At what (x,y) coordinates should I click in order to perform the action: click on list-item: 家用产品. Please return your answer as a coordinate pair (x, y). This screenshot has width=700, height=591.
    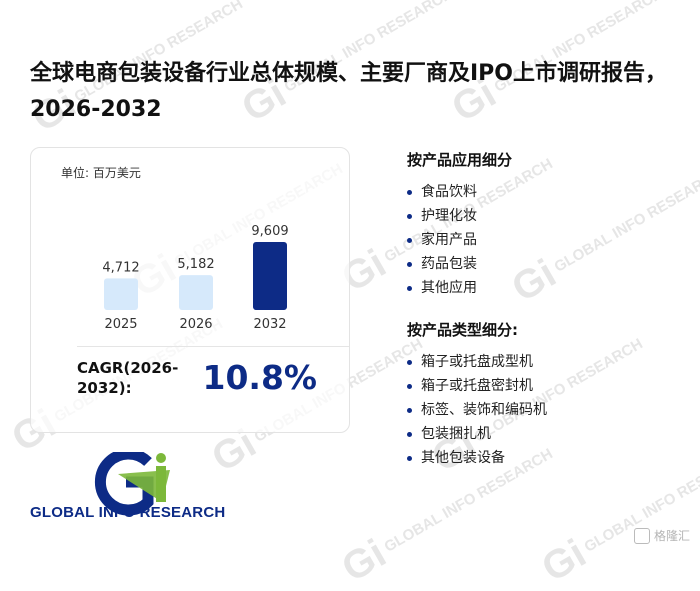
    Looking at the image, I should click on (459, 240).